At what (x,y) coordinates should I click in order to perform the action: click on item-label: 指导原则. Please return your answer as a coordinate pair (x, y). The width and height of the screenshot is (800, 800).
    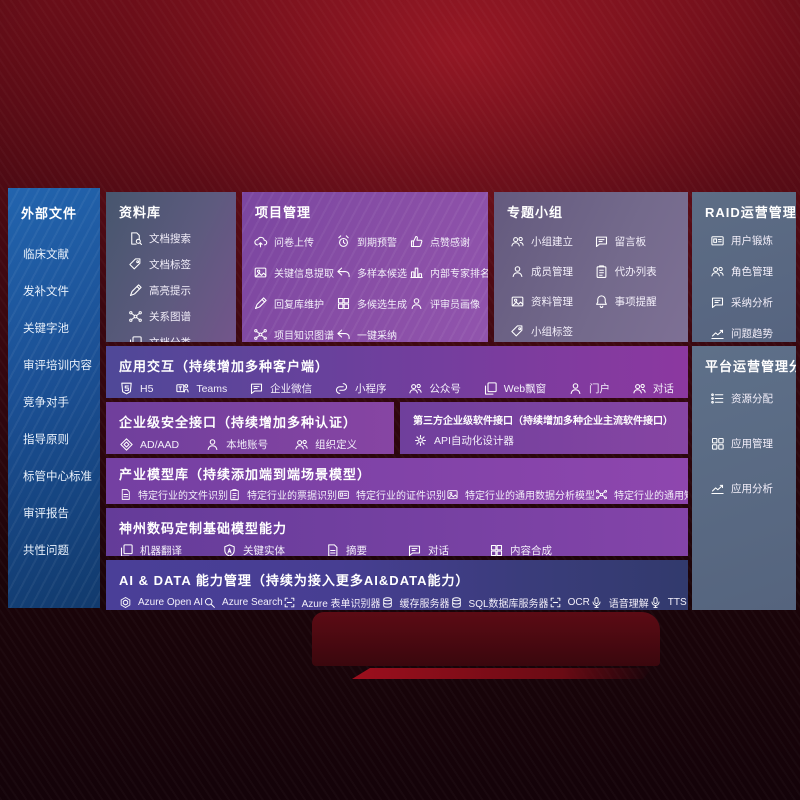
    Looking at the image, I should click on (46, 440).